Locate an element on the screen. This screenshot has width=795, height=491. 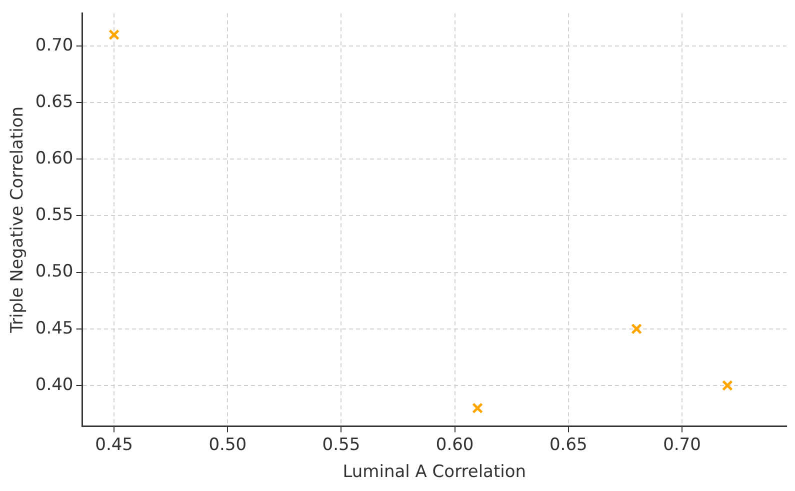
x-tick-label: 0.60 is located at coordinates (455, 444).